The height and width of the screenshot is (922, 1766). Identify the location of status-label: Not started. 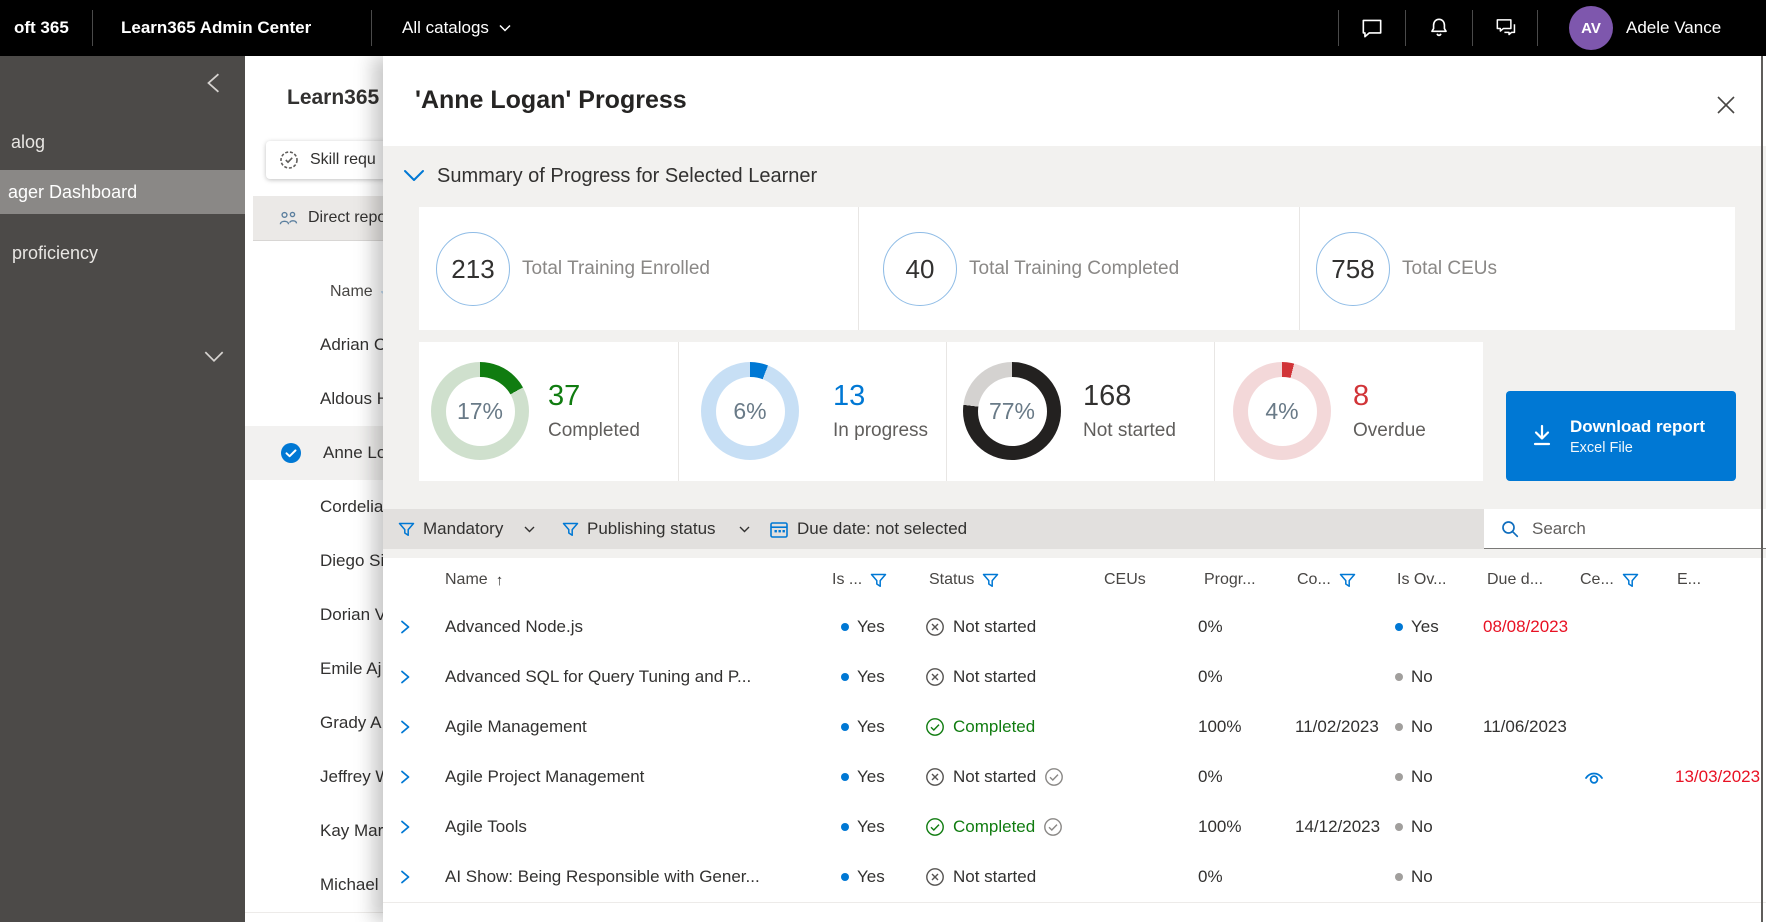
(995, 676).